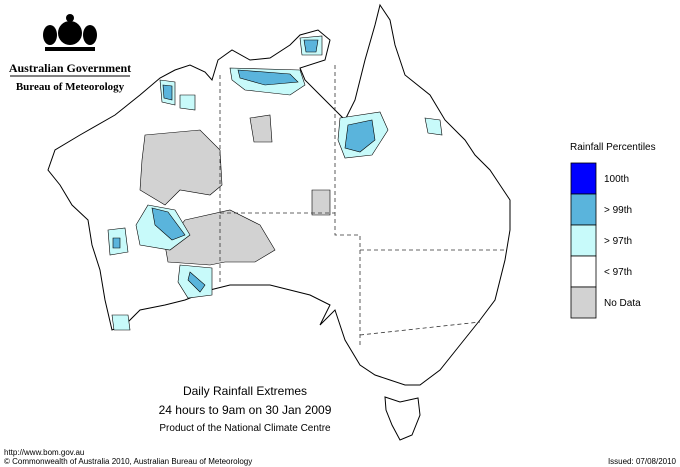  Describe the element at coordinates (622, 303) in the screenshot. I see `legend-label: No Data` at that location.